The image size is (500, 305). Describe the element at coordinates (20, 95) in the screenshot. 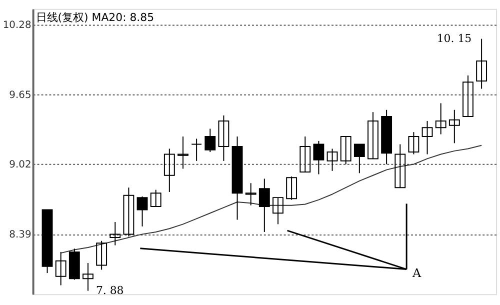

I see `y-tick-label: 9.65` at that location.